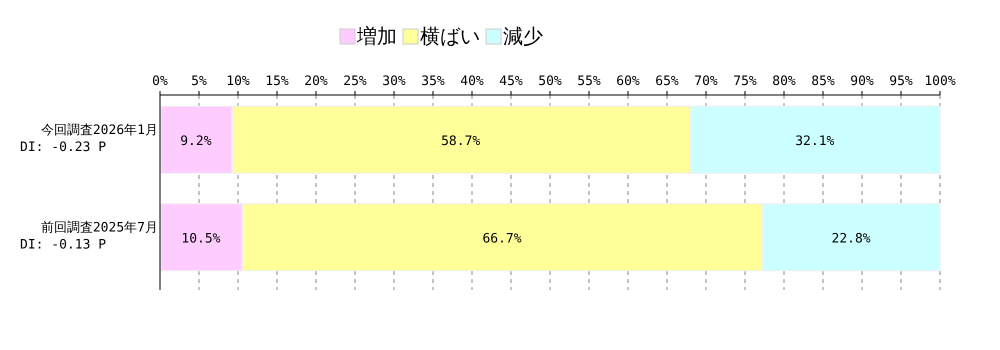 The height and width of the screenshot is (350, 1000). What do you see at coordinates (199, 81) in the screenshot?
I see `x-tick-label: 5%` at bounding box center [199, 81].